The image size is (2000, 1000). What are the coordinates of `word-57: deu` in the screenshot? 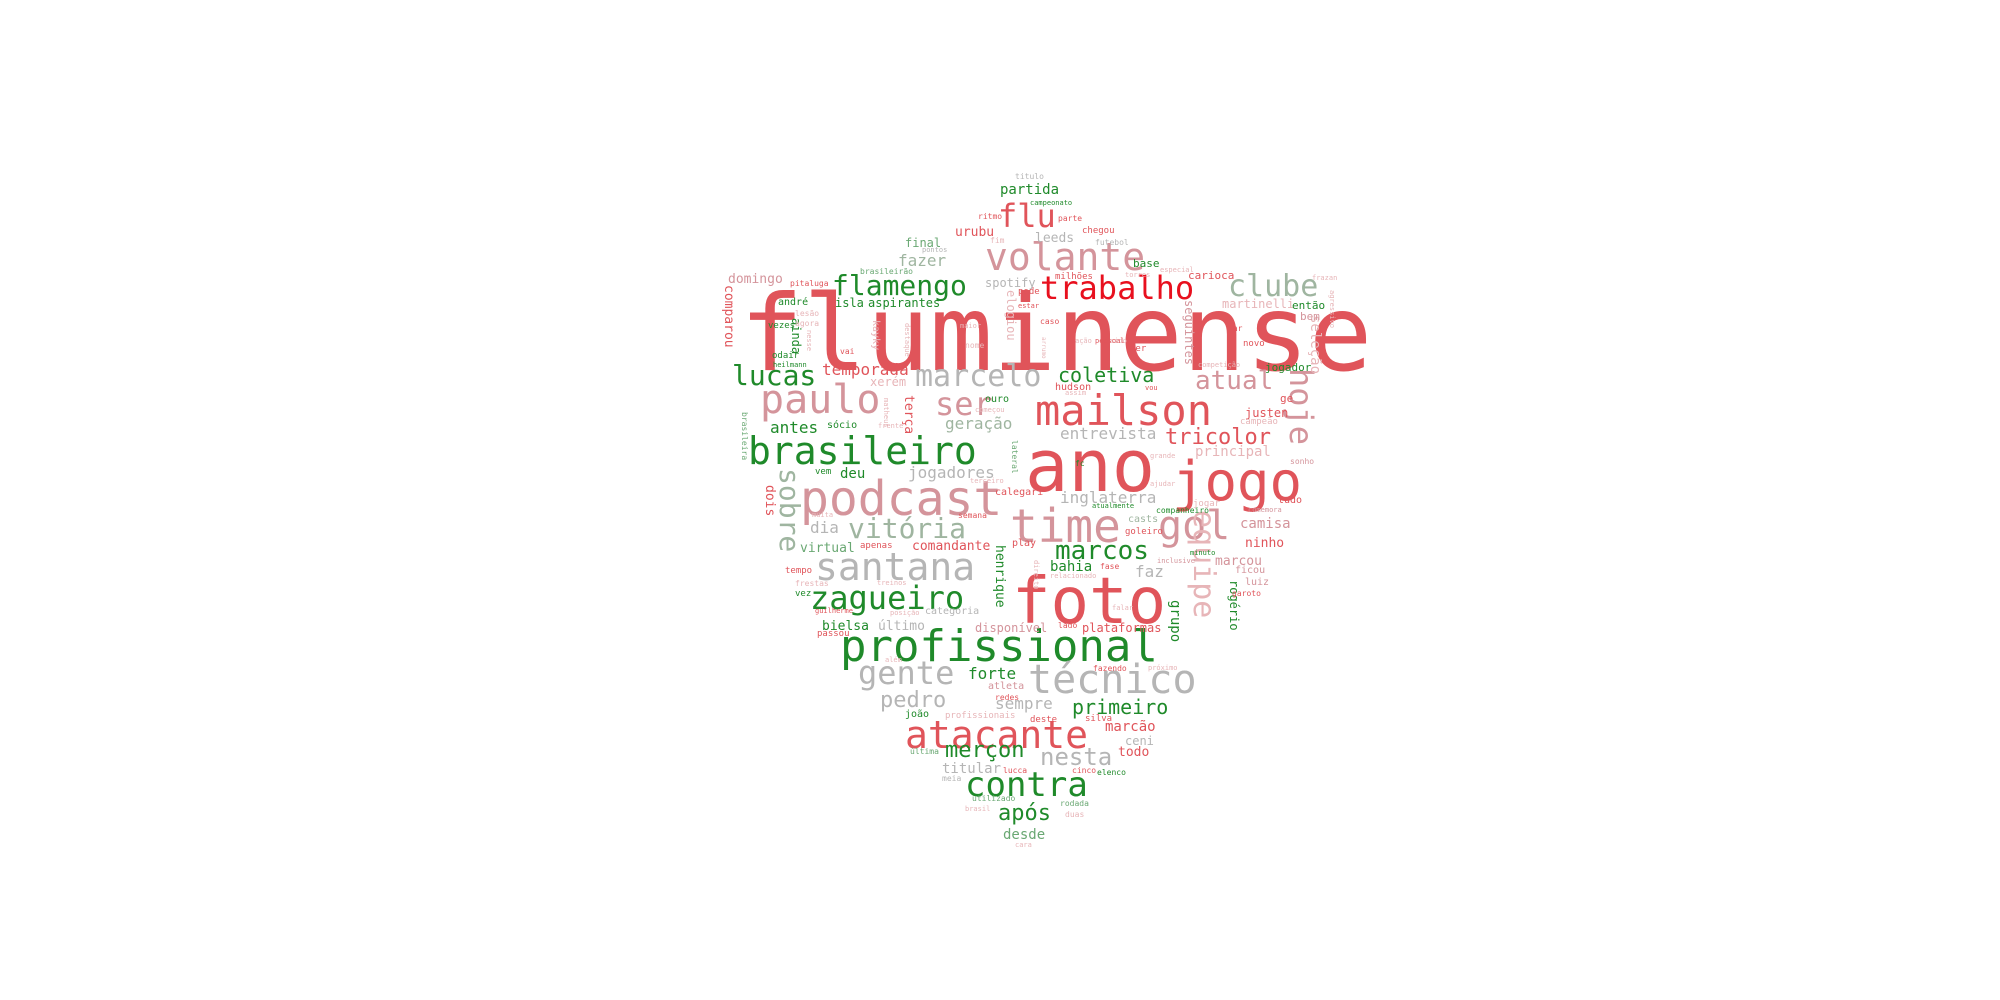 It's located at (853, 474).